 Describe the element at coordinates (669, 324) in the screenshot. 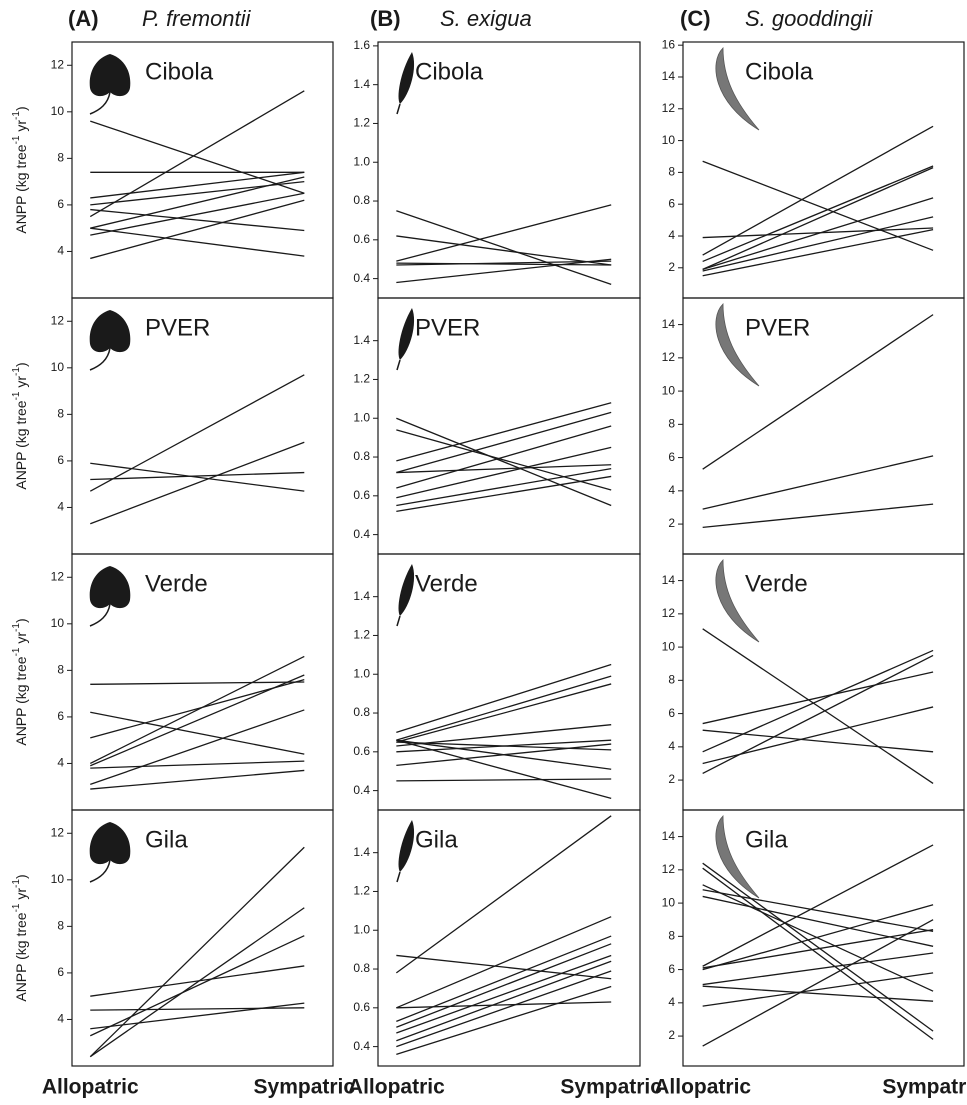

I see `y-tick-label: 14` at that location.